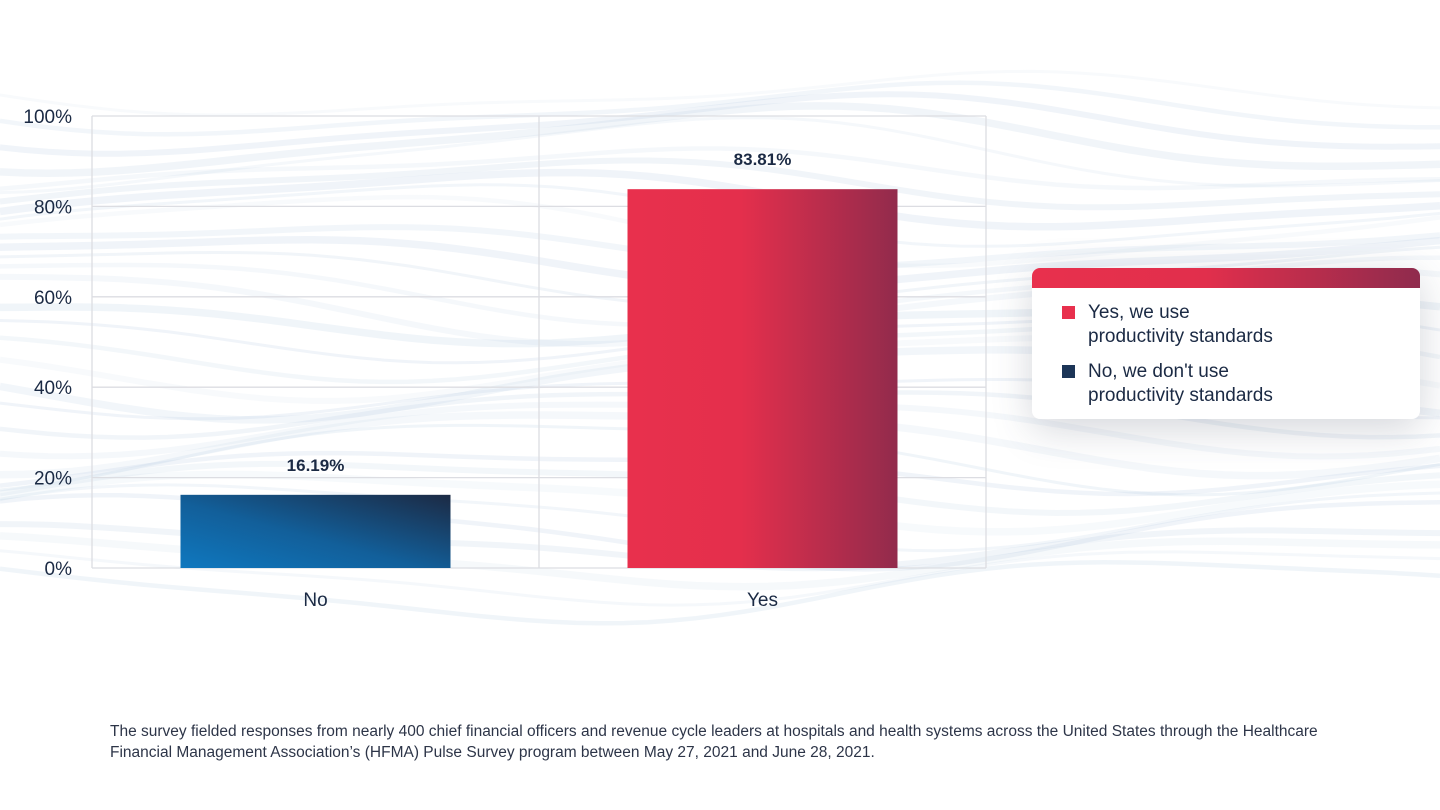  Describe the element at coordinates (1226, 278) in the screenshot. I see `legend-header-bar` at that location.